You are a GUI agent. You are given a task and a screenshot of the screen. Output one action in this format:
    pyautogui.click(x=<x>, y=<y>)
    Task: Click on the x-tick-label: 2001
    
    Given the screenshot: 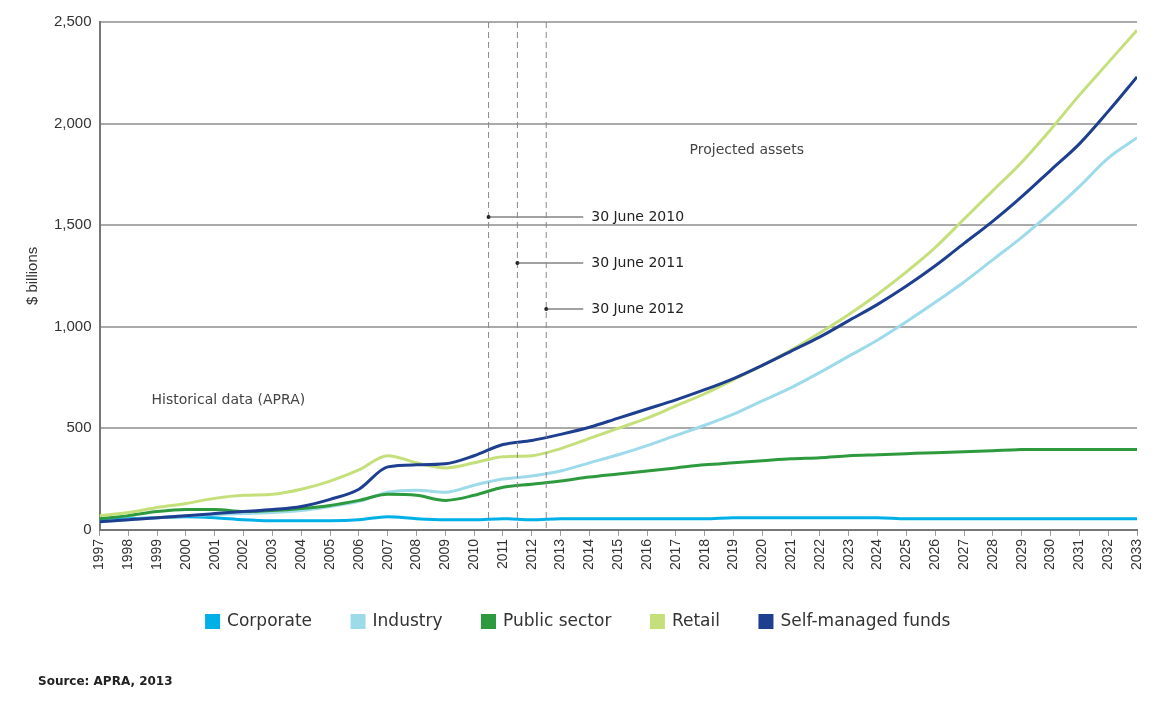 What is the action you would take?
    pyautogui.click(x=213, y=554)
    